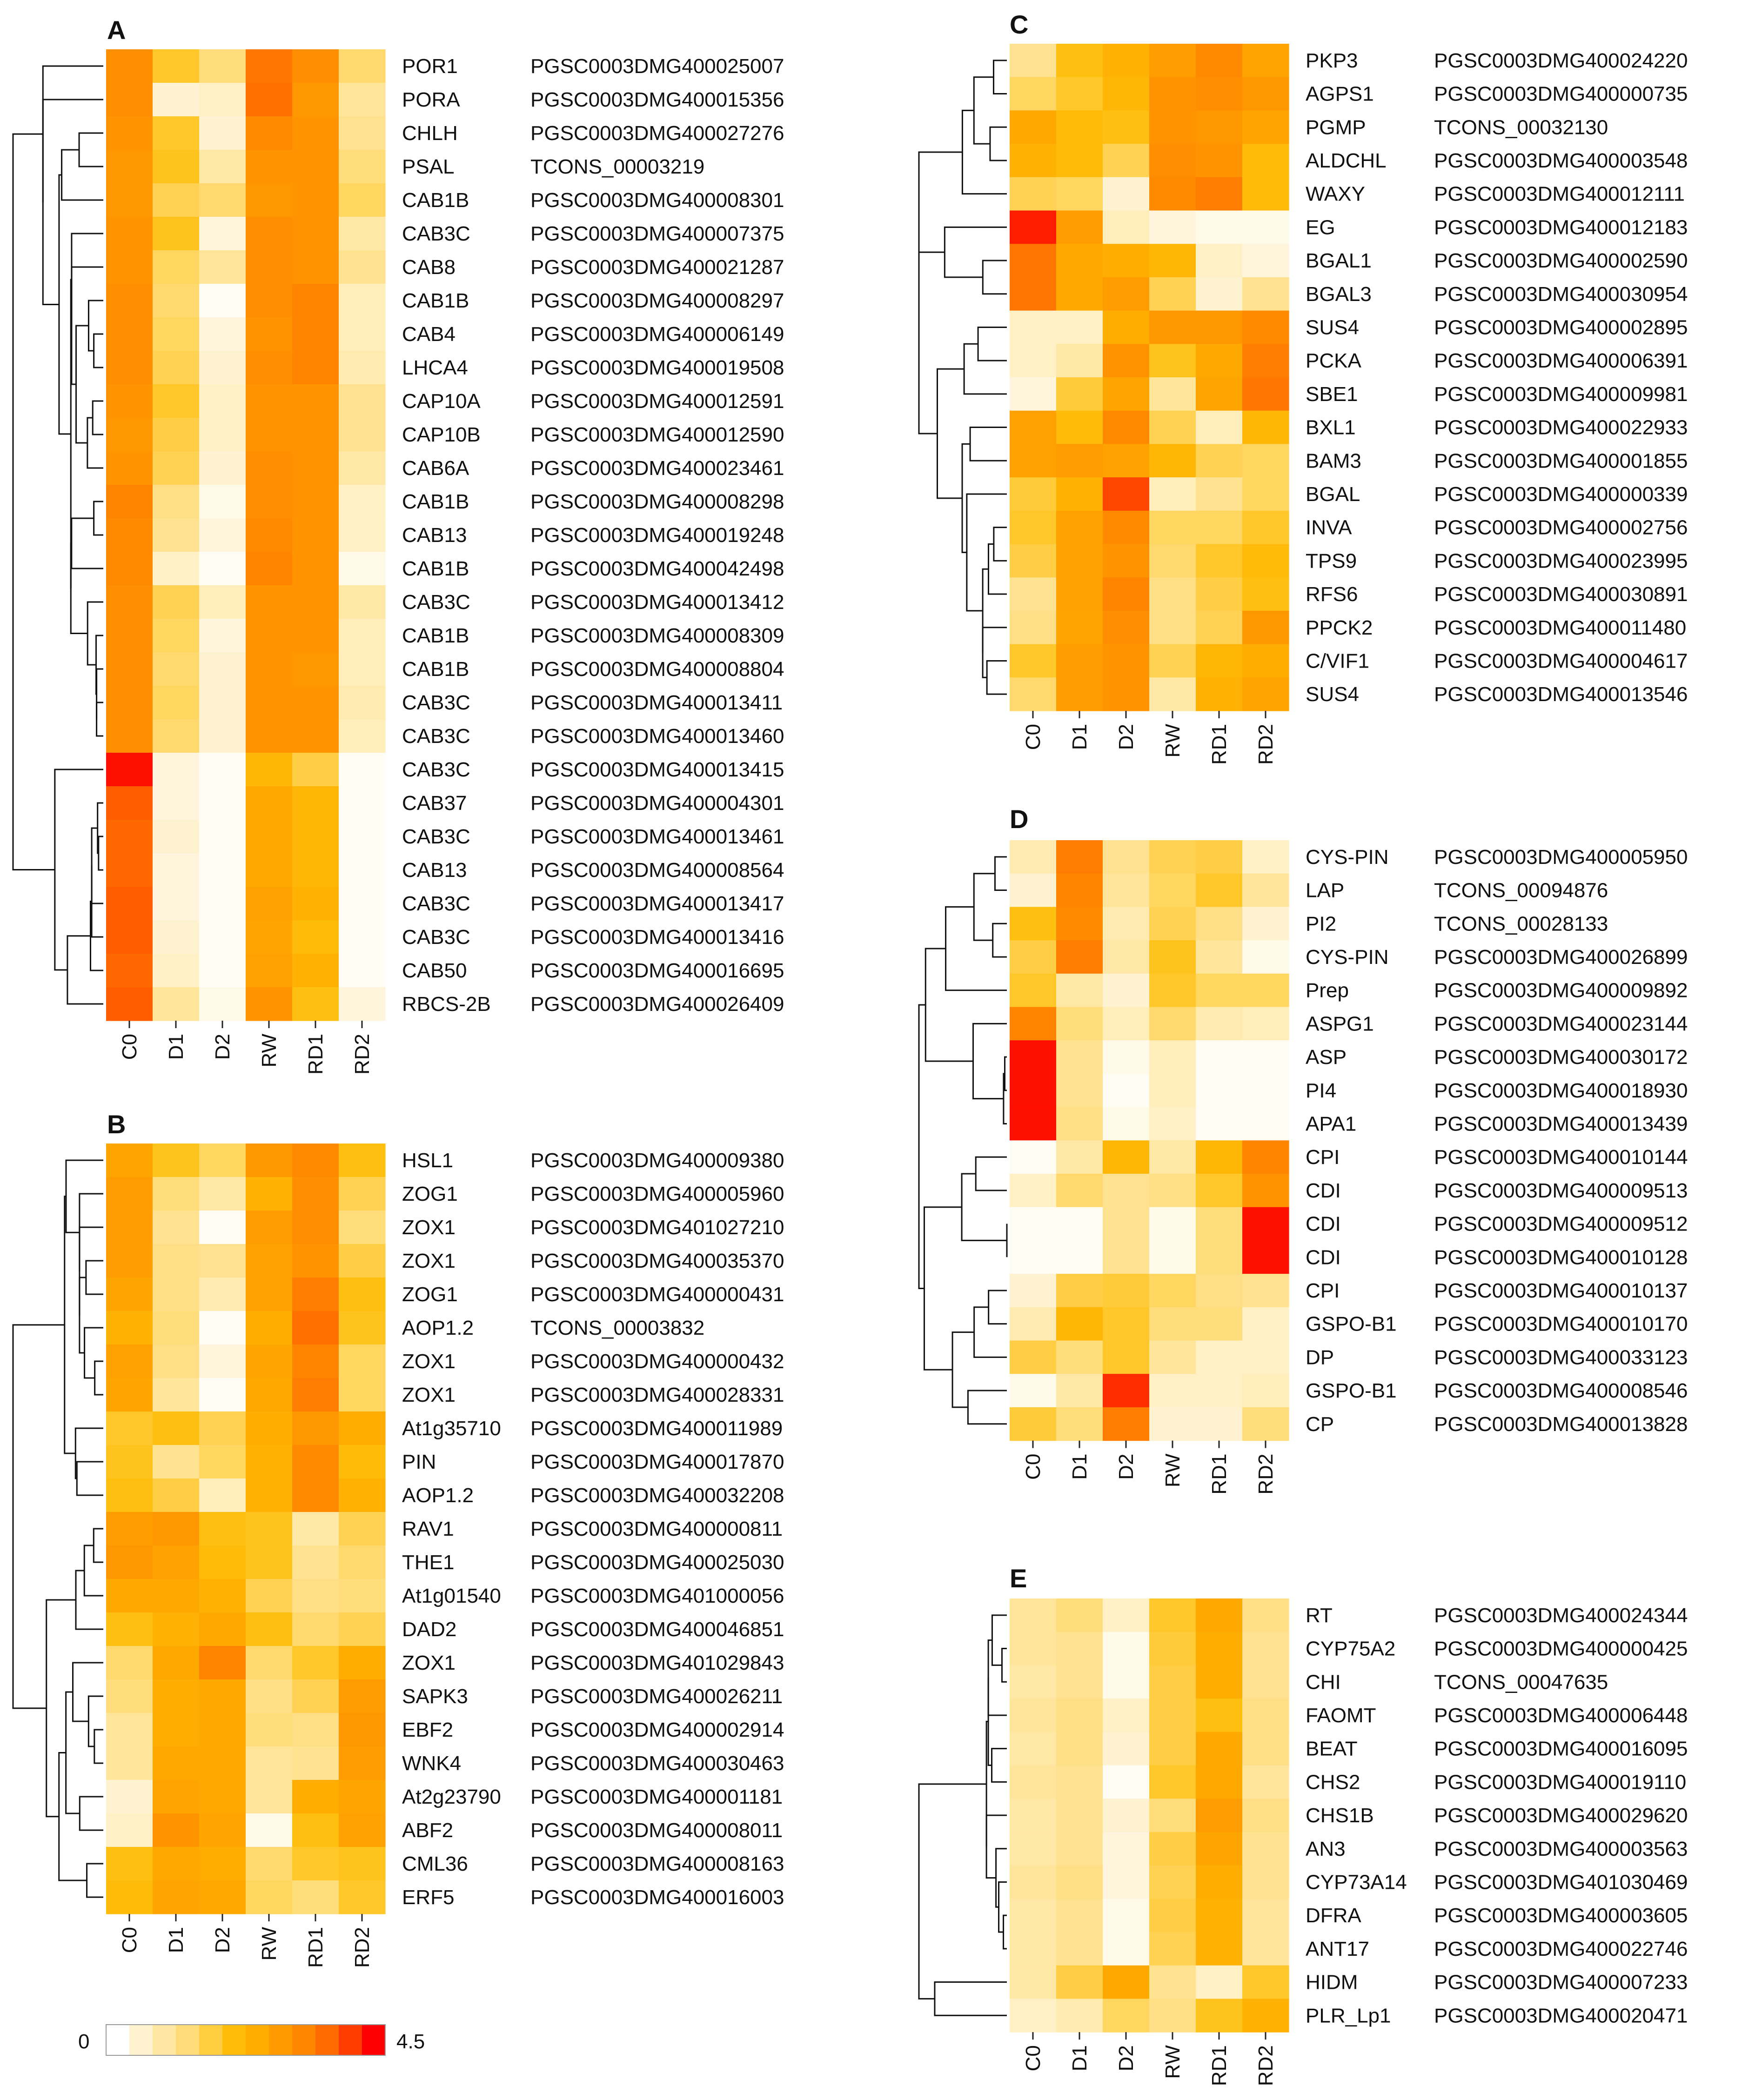  I want to click on gene-name-label: ABF2, so click(427, 1830).